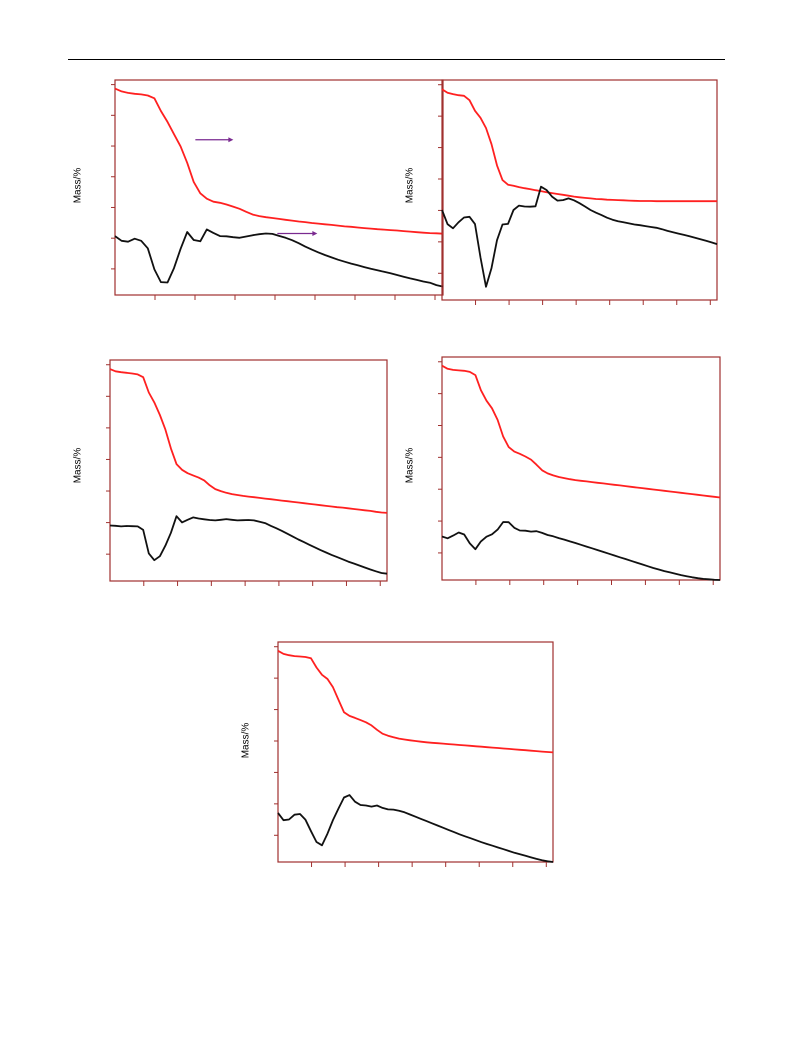  I want to click on tga-chart-2: Mass/%, so click(562, 190).